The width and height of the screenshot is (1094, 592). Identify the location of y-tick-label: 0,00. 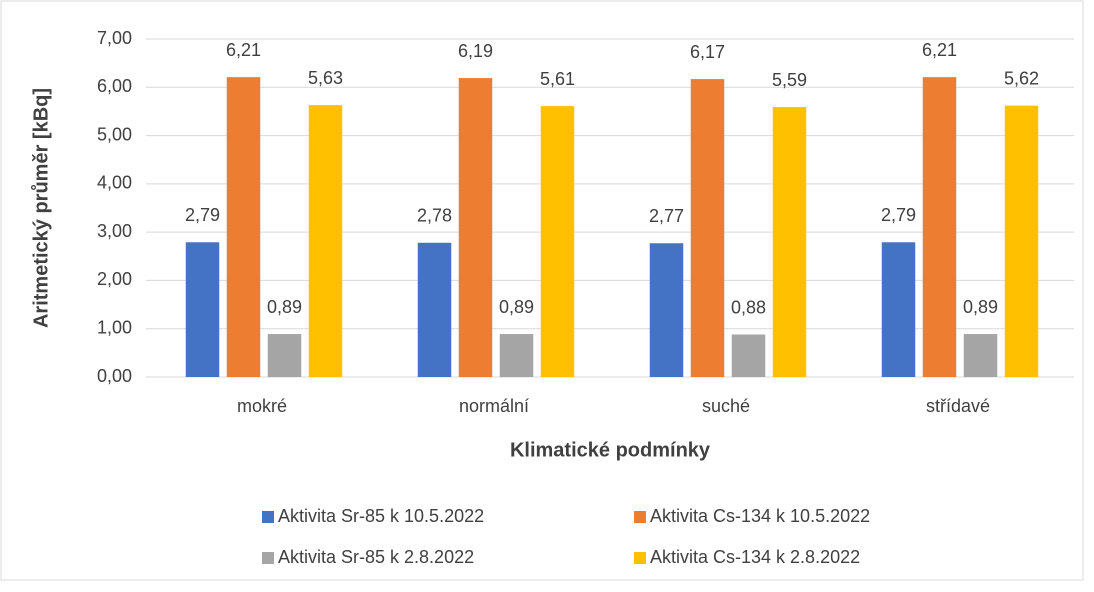
(114, 376).